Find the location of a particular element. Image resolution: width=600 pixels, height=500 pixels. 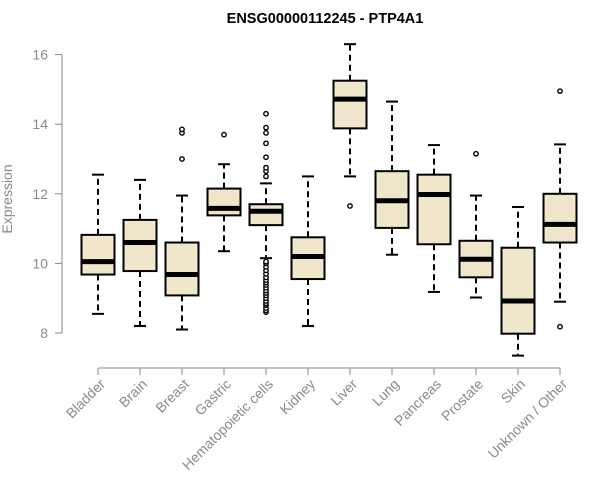

y-axis: 8 10 12 14 16 is located at coordinates (47, 194).